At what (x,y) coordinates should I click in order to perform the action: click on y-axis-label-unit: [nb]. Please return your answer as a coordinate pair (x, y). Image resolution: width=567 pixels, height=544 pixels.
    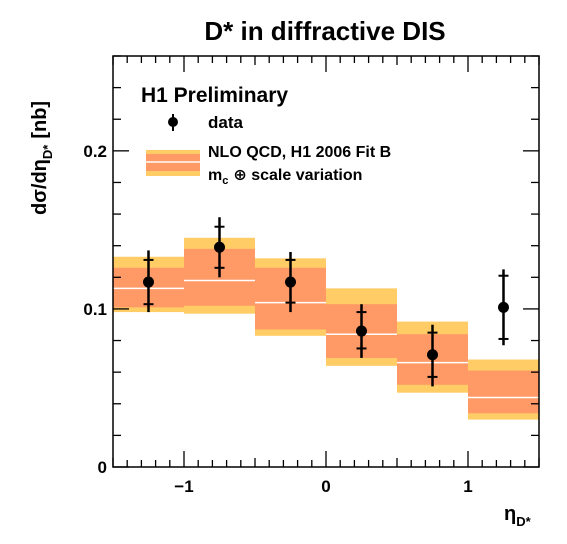
    Looking at the image, I should click on (40, 120).